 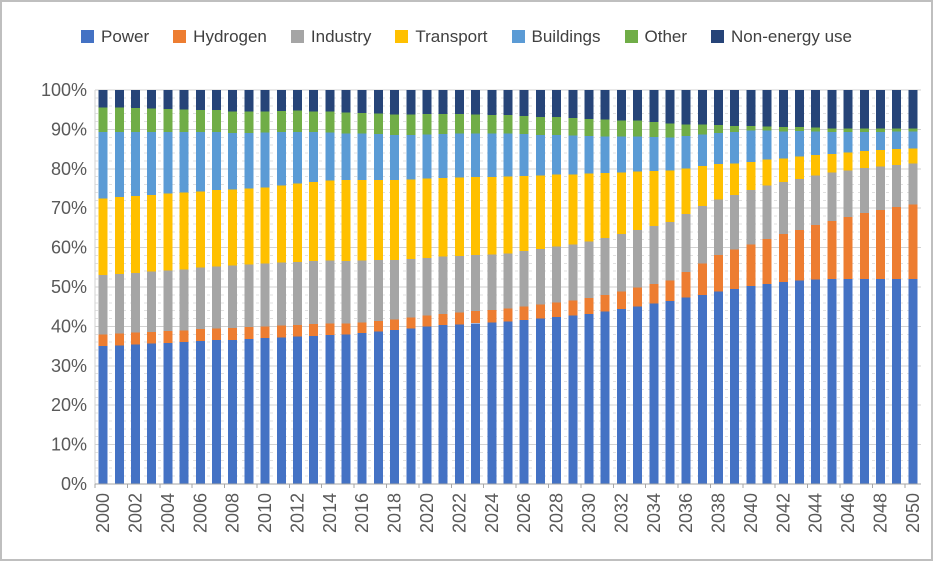 I want to click on x-axis-tick-label: 2042, so click(x=783, y=513).